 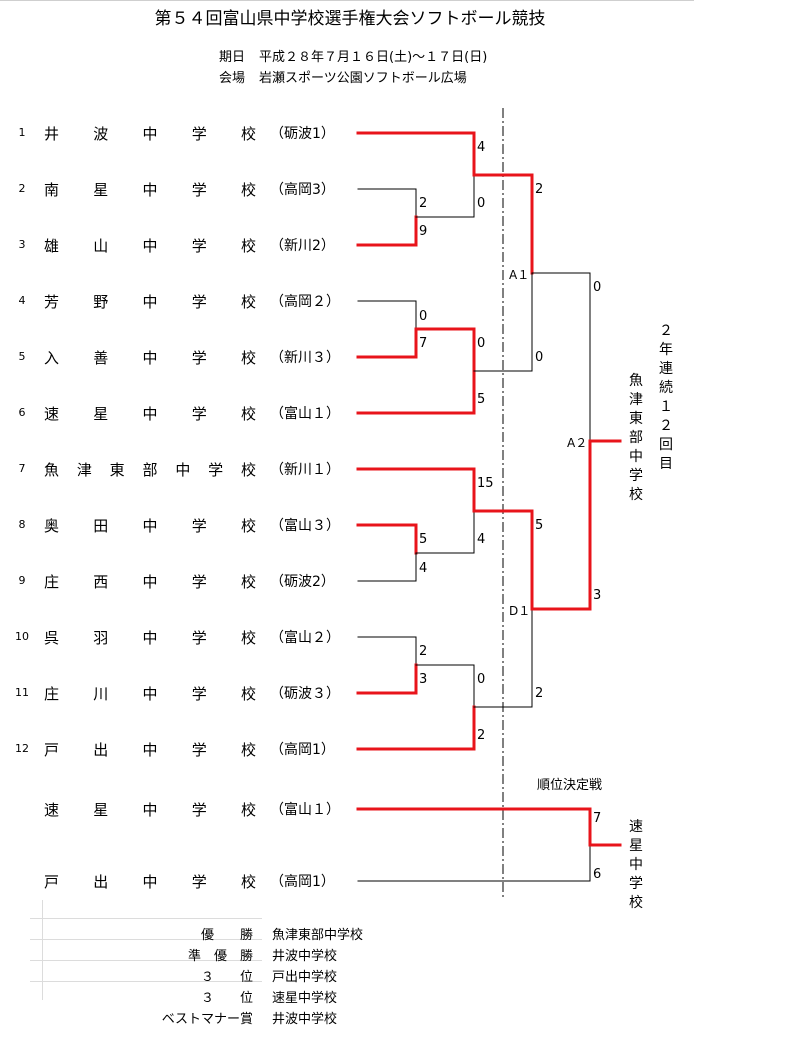 I want to click on team-name: 呉羽中学校, so click(x=150, y=638).